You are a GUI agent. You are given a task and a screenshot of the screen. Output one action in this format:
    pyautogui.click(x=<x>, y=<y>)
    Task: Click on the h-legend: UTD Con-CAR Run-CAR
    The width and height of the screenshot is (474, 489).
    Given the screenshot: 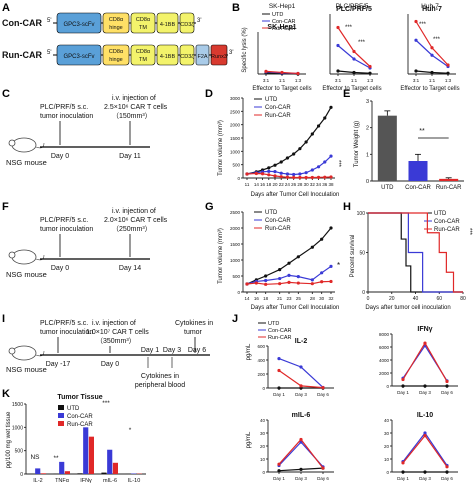 What is the action you would take?
    pyautogui.click(x=442, y=222)
    